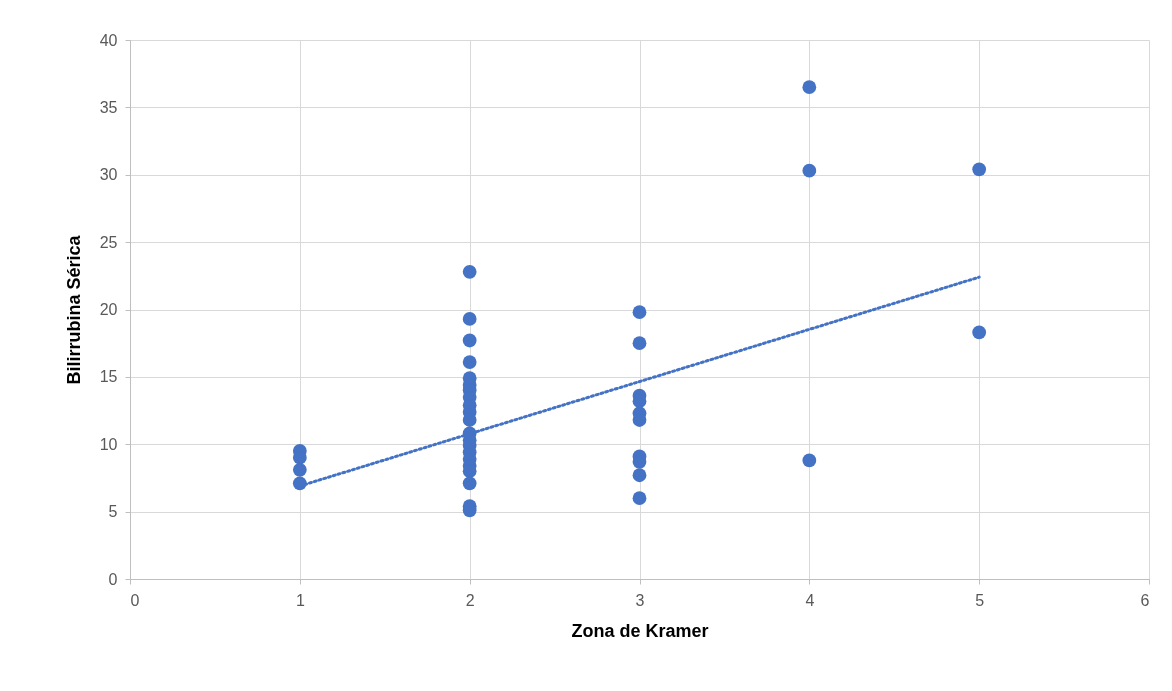 The height and width of the screenshot is (691, 1172). I want to click on x-axis-title: Zona de Kramer, so click(640, 630).